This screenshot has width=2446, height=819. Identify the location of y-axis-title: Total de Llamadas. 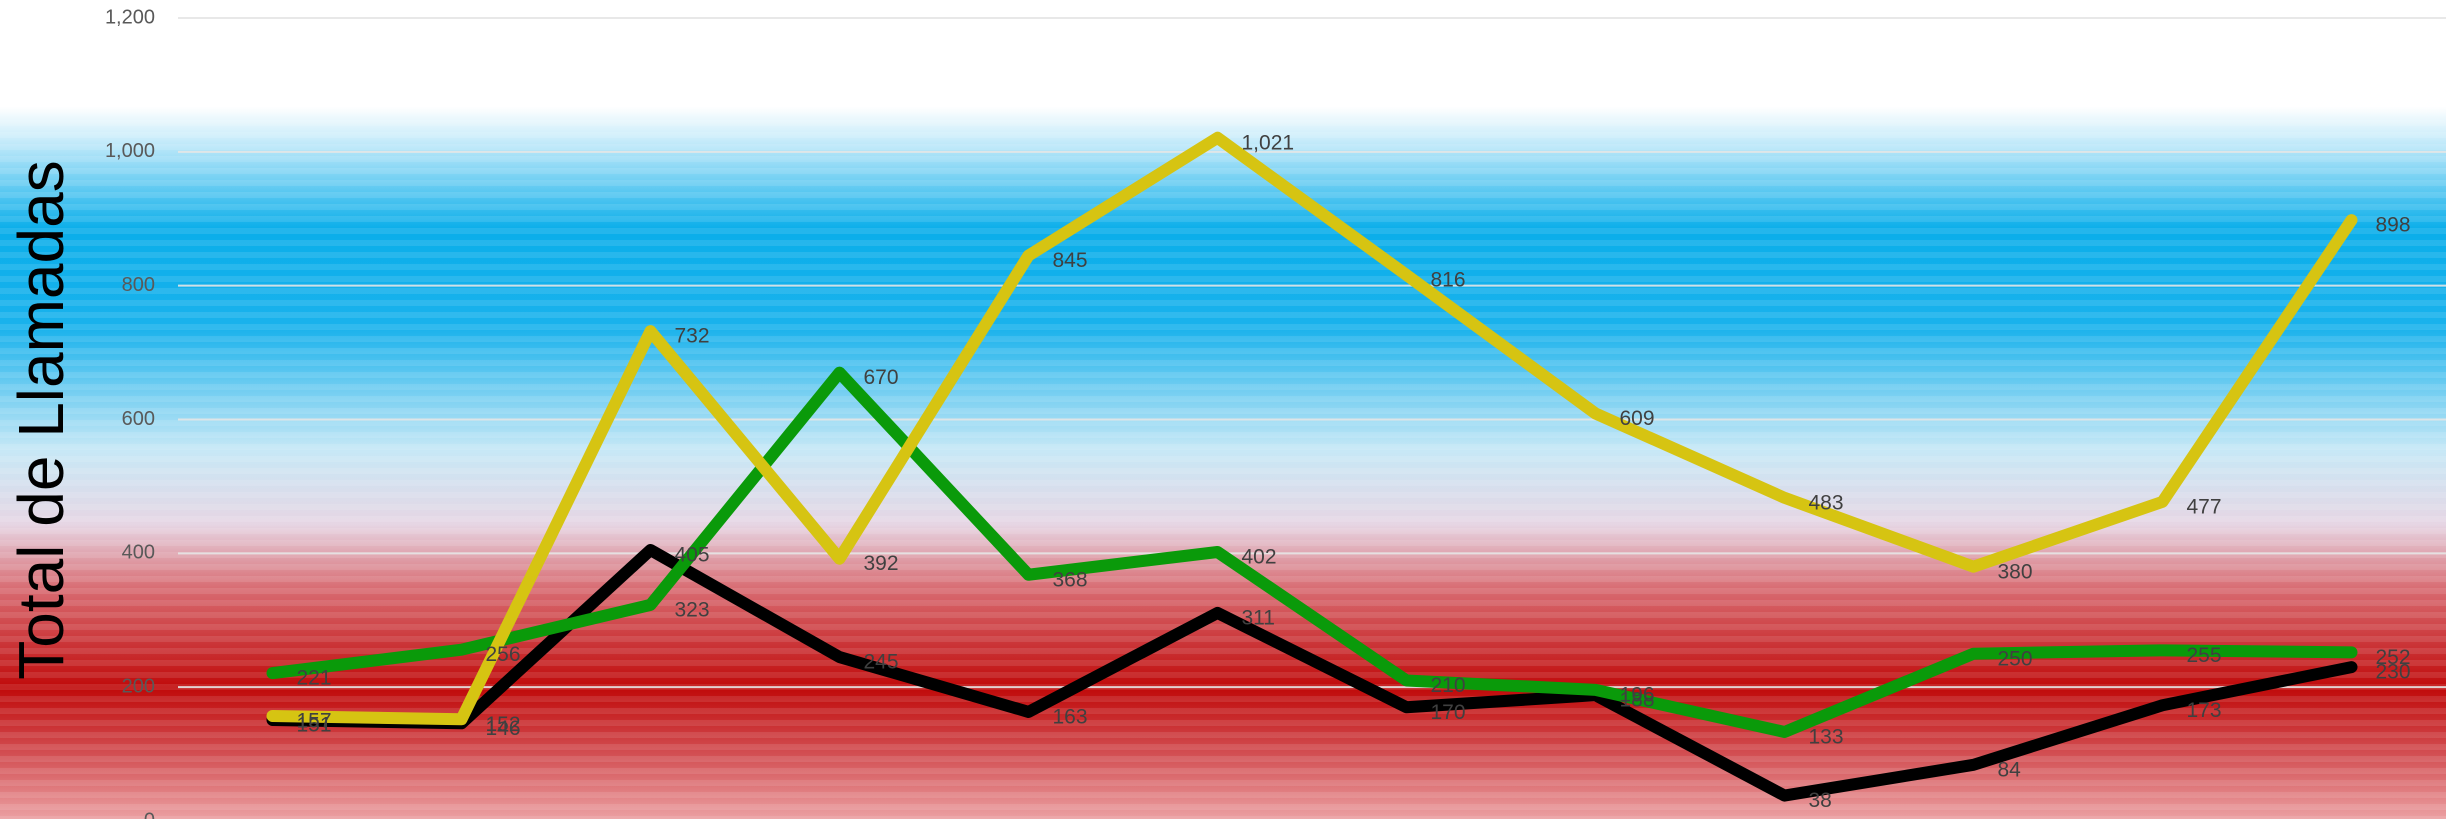
(41, 419).